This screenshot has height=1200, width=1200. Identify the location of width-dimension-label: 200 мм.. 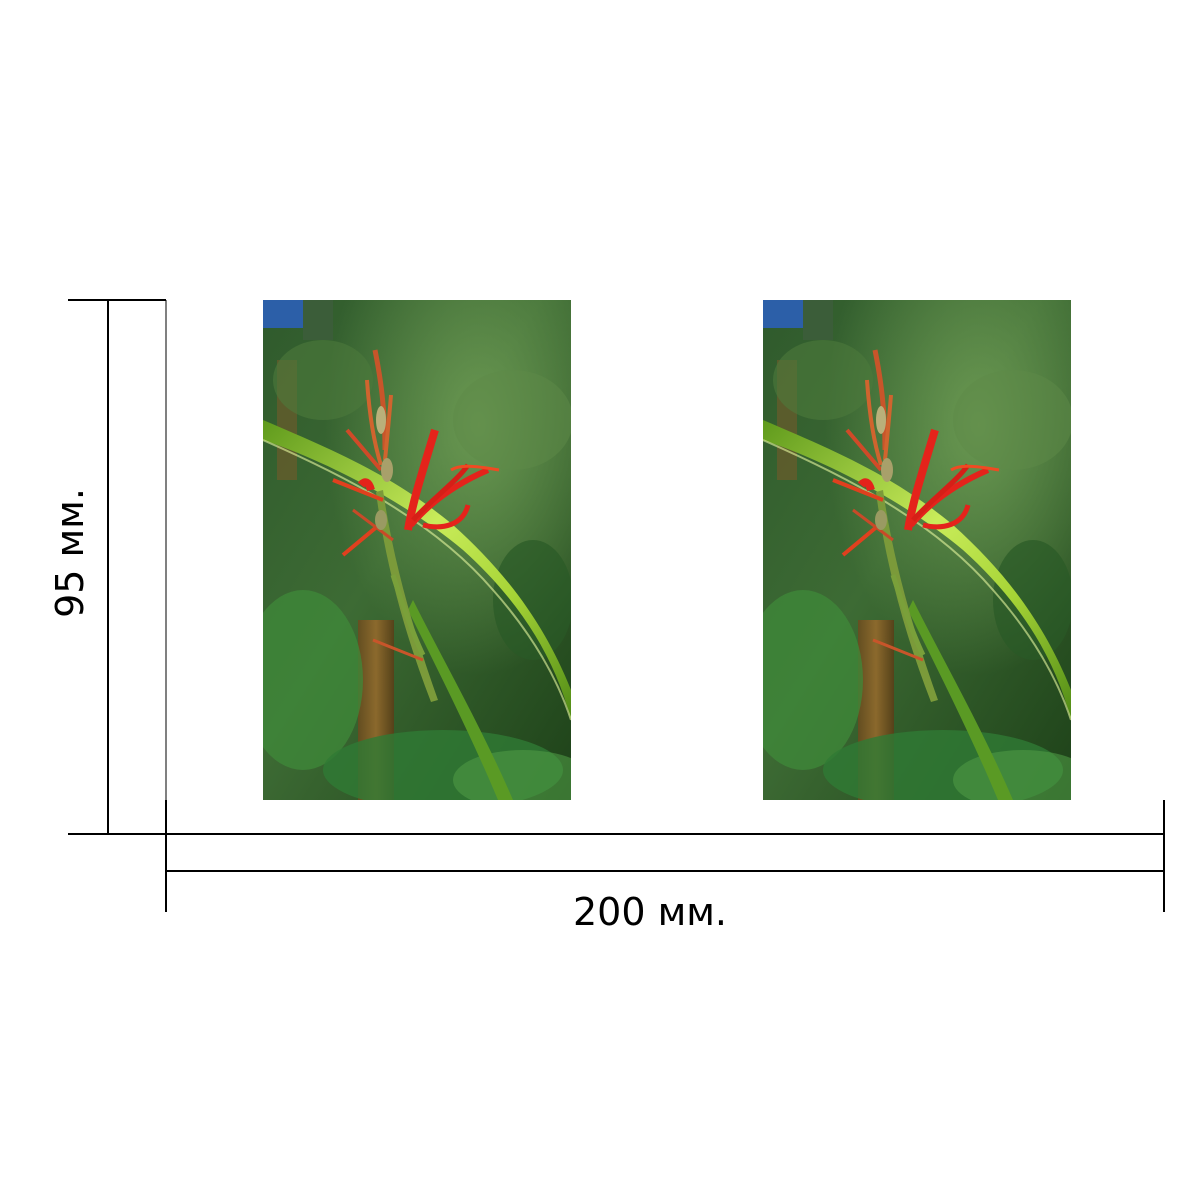
(650, 912).